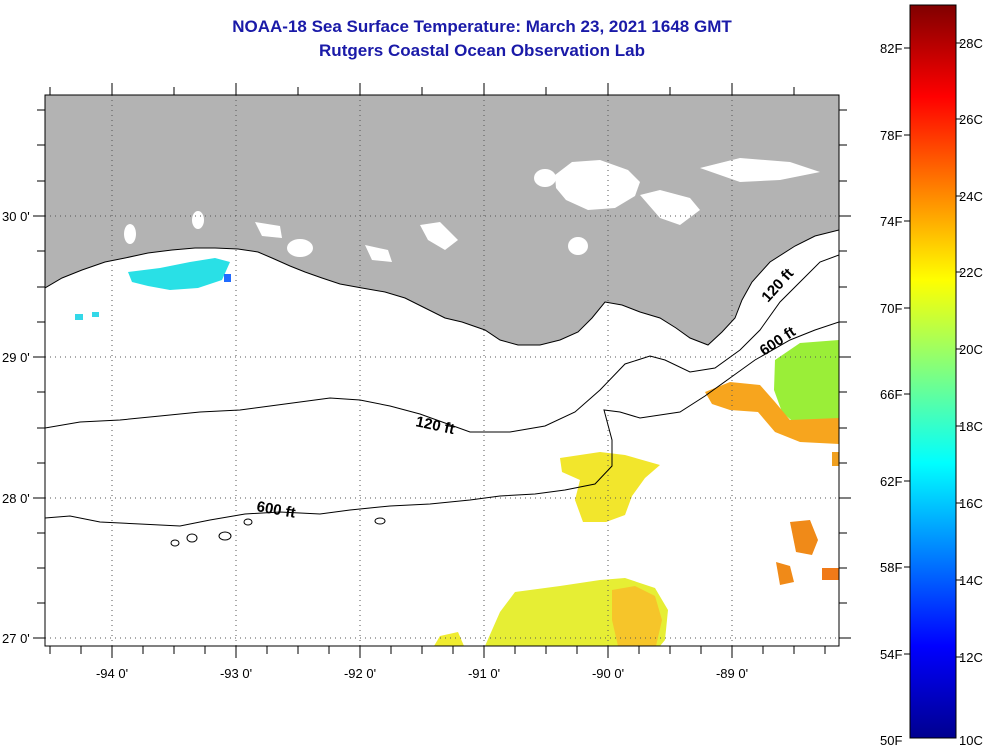 This screenshot has width=992, height=754. I want to click on sst-patch-yellow-sw, so click(449, 639).